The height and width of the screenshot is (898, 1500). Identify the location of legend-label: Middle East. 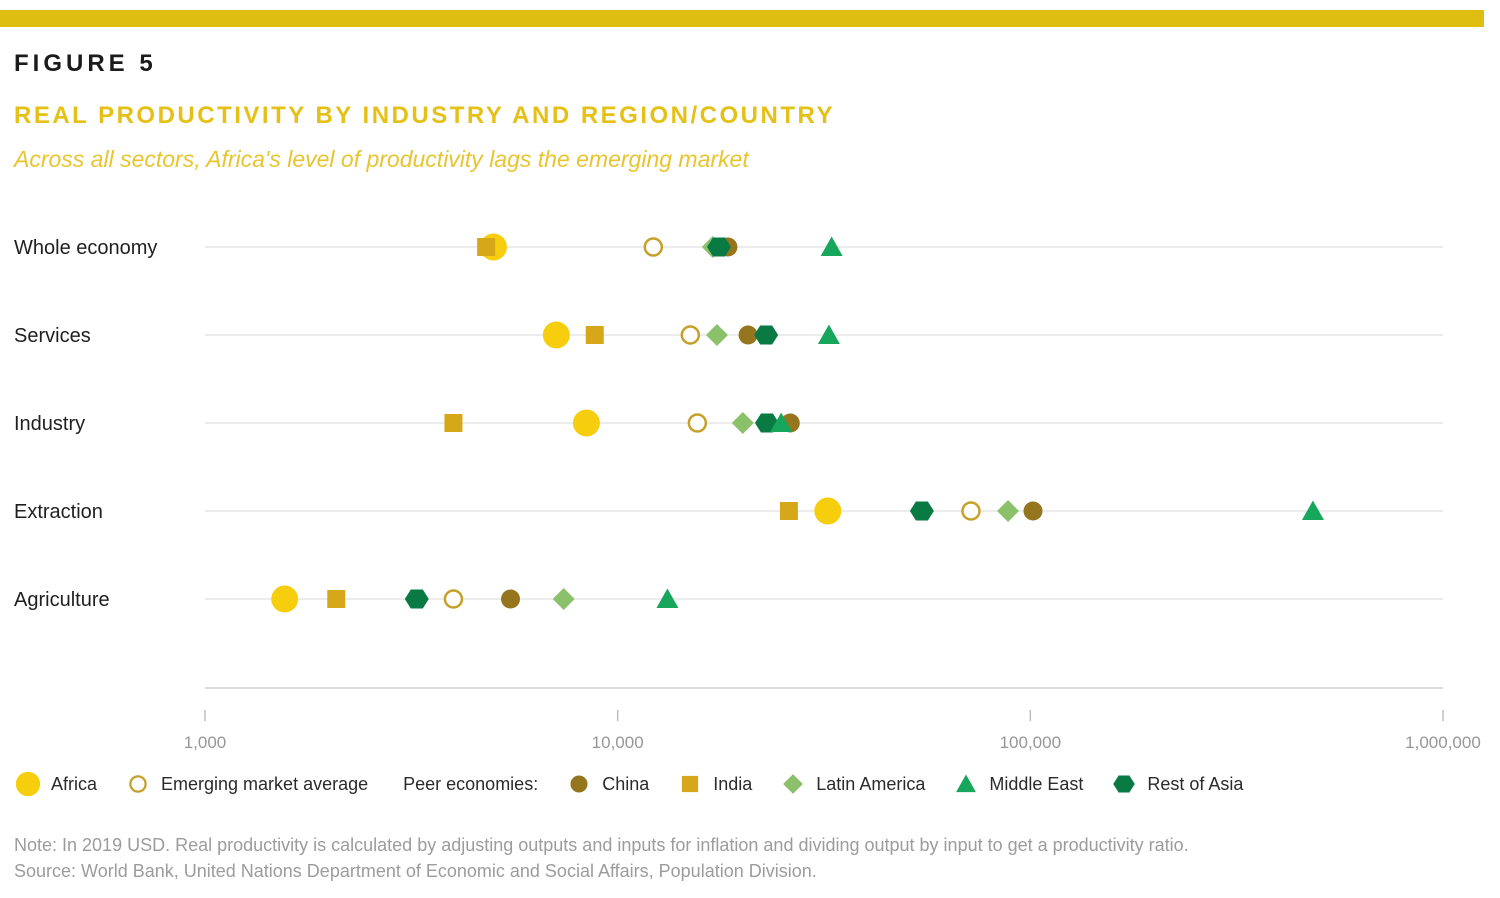
(1036, 783).